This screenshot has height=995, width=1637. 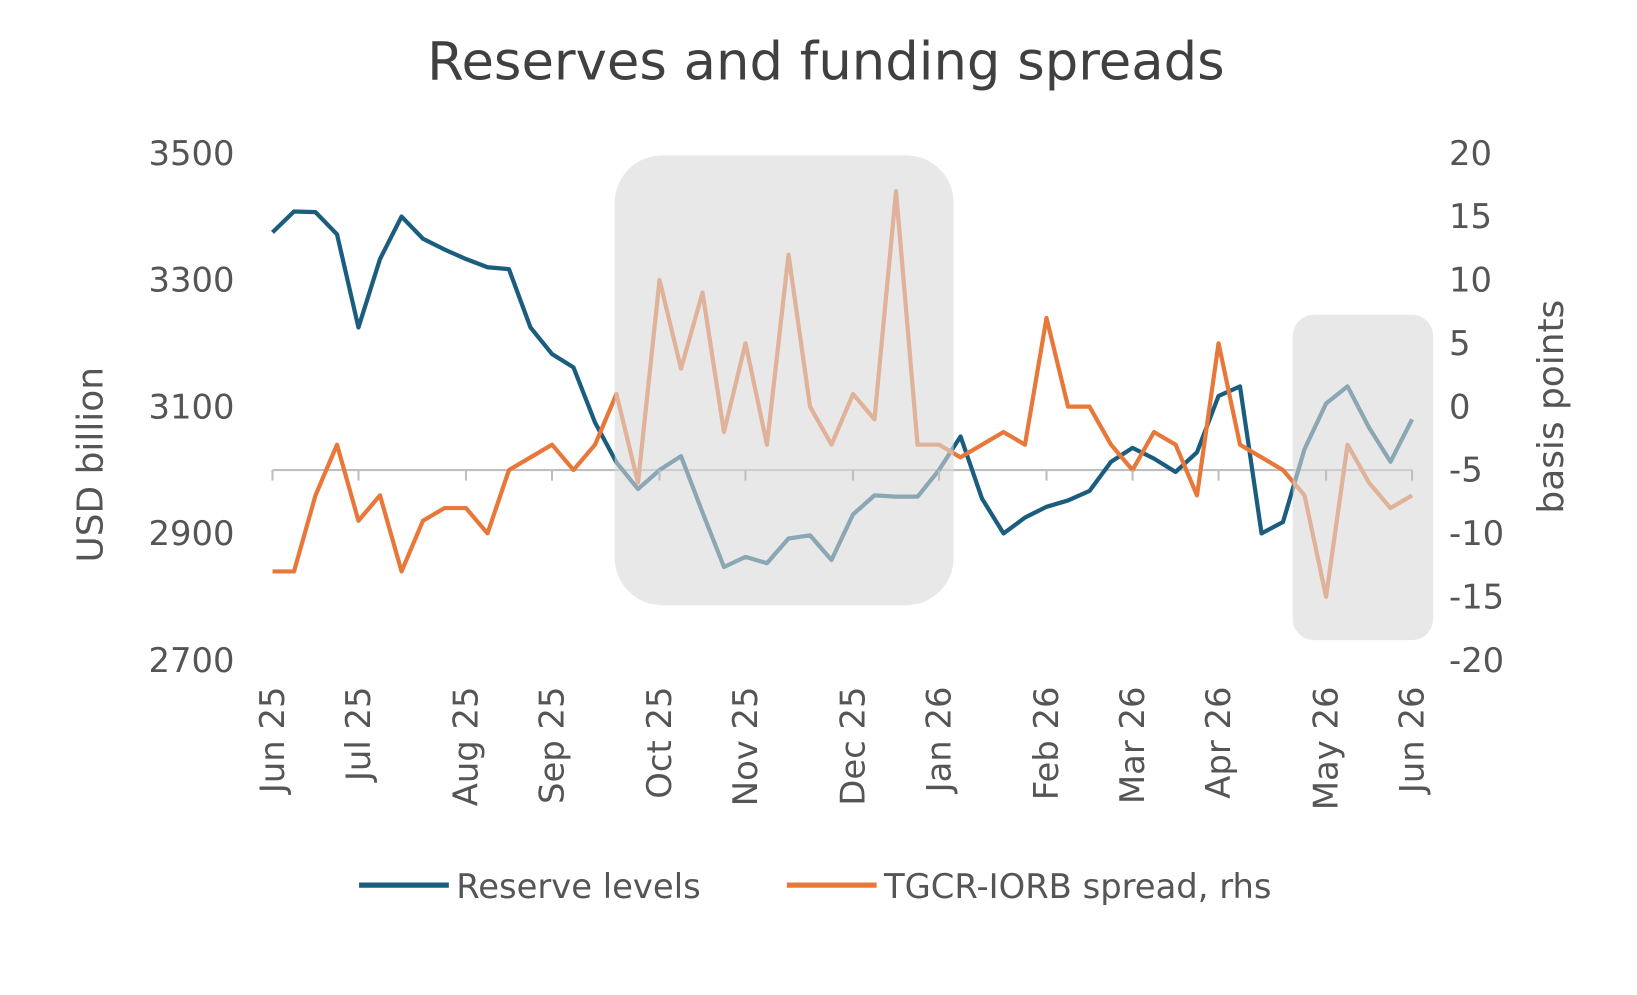 I want to click on y-tick-label: 3300, so click(x=191, y=280).